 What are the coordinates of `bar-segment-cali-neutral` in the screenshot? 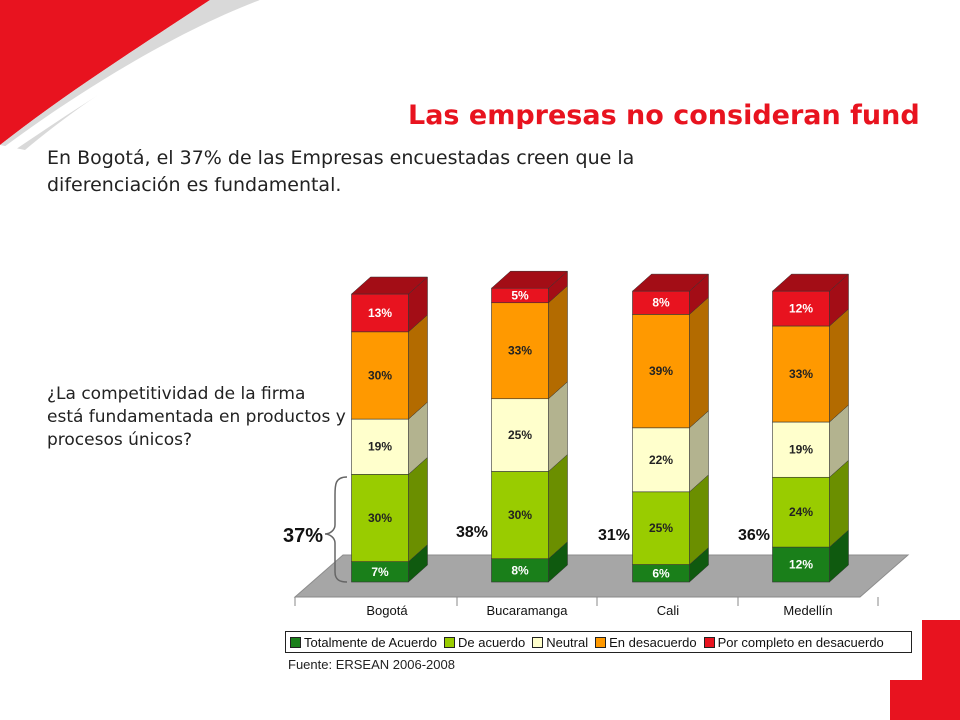 It's located at (661, 460).